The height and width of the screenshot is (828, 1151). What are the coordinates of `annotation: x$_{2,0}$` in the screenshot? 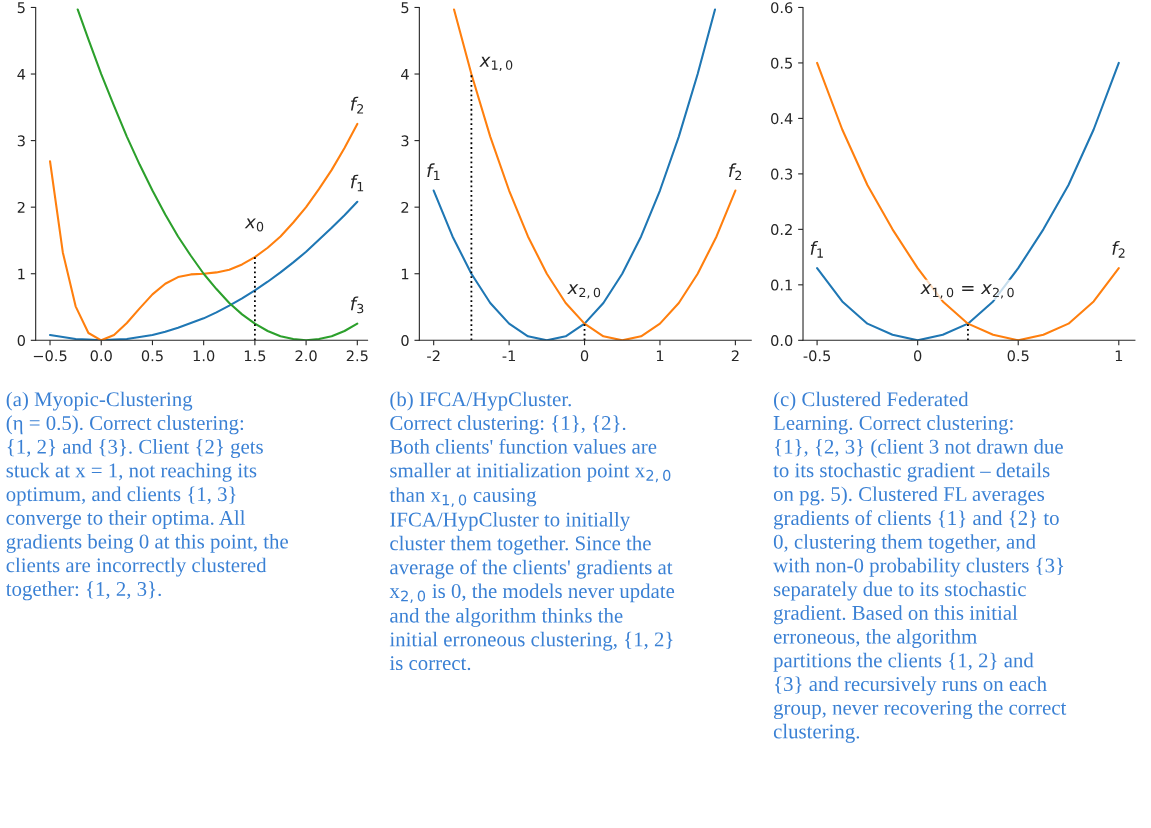 It's located at (584, 291).